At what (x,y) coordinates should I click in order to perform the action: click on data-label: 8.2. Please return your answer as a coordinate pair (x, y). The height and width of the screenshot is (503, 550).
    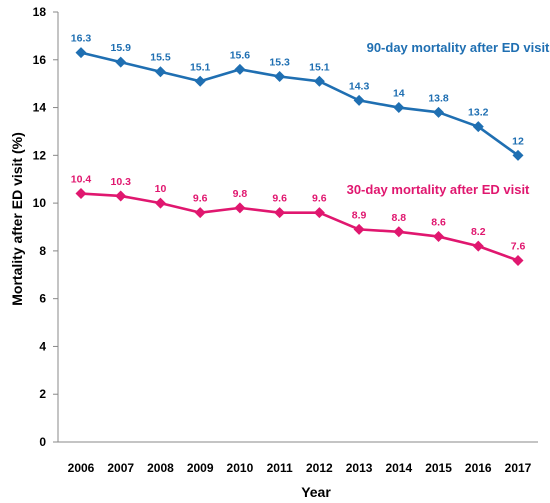
    Looking at the image, I should click on (478, 232).